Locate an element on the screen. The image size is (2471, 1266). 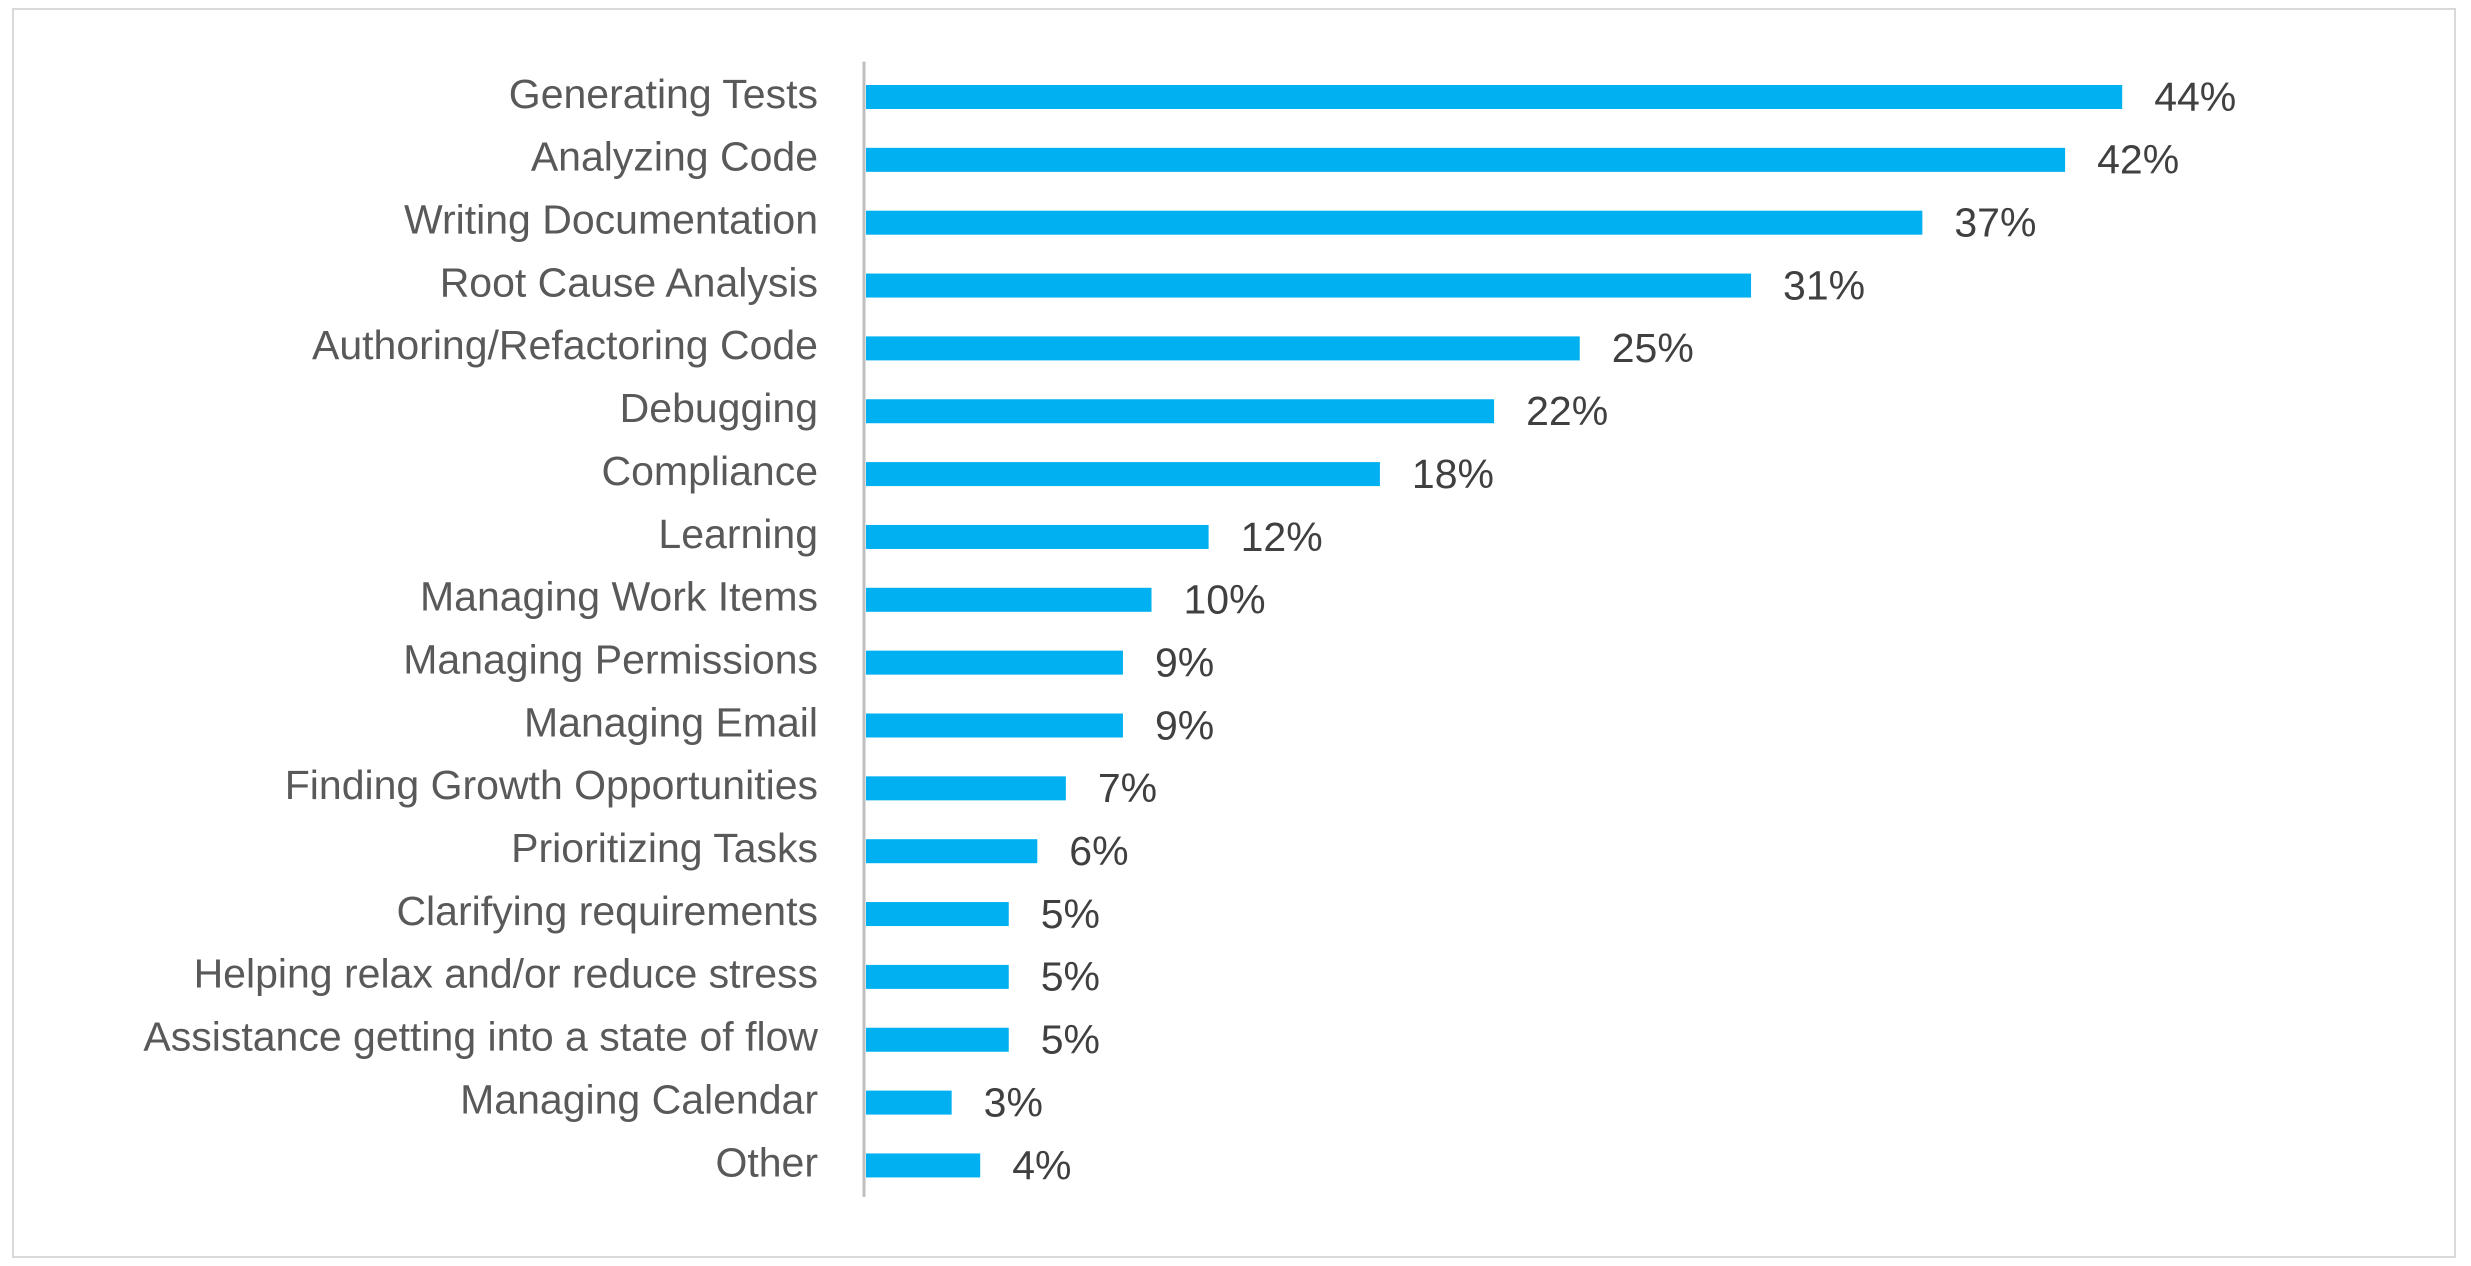
category-label: Managing Work Items is located at coordinates (619, 597).